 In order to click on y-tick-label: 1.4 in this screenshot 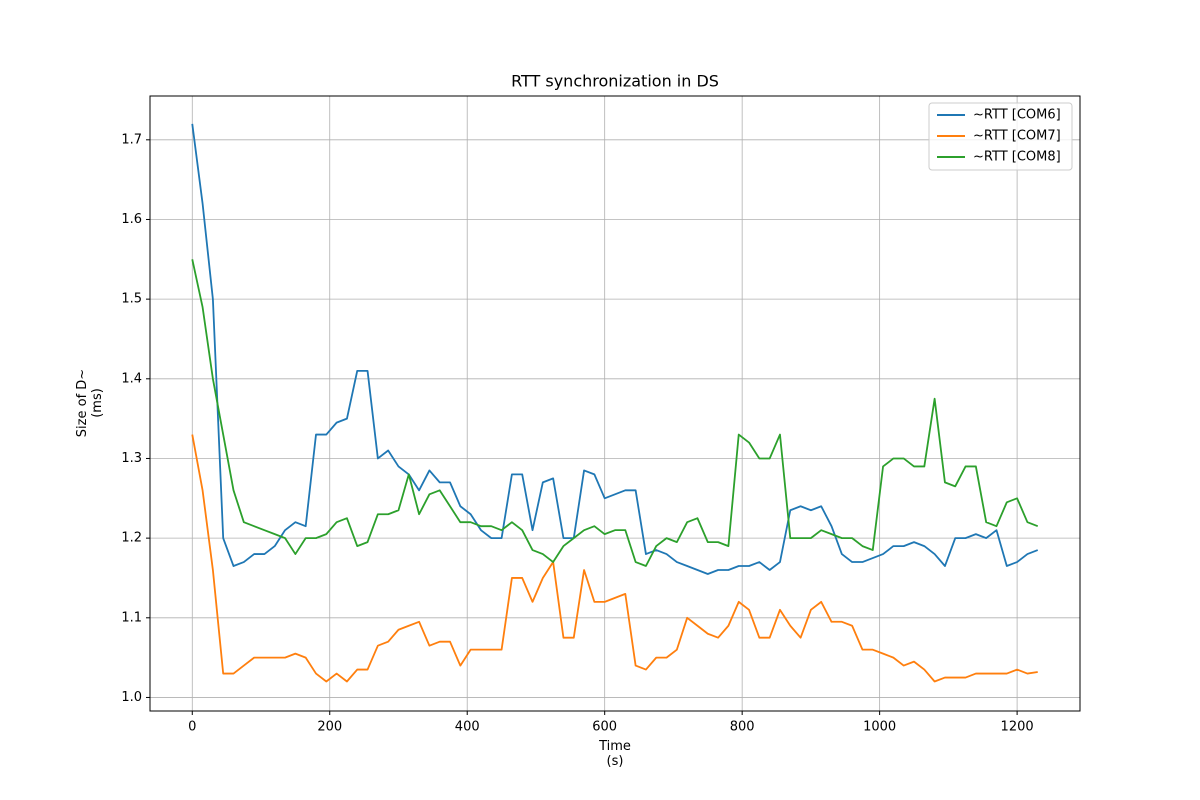, I will do `click(131, 378)`.